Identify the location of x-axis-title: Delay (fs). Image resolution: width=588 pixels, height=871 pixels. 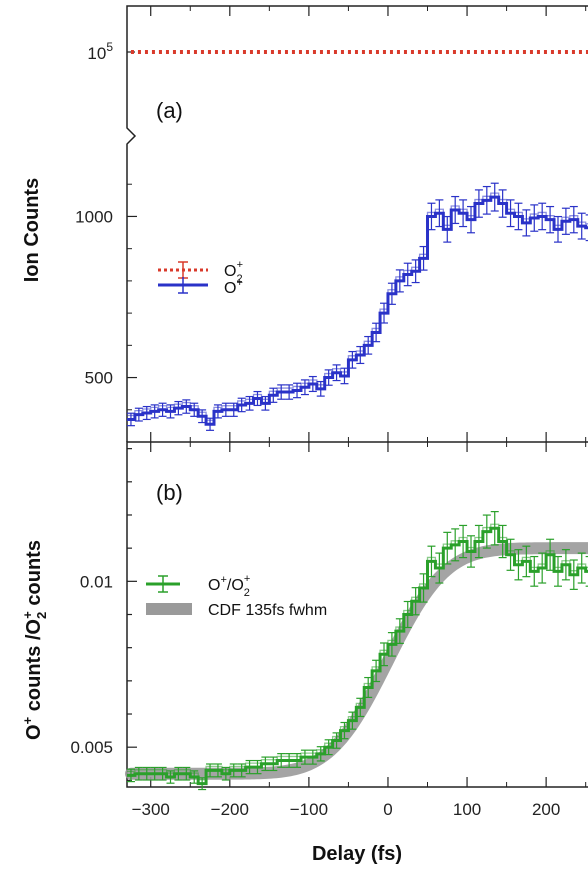
(357, 854).